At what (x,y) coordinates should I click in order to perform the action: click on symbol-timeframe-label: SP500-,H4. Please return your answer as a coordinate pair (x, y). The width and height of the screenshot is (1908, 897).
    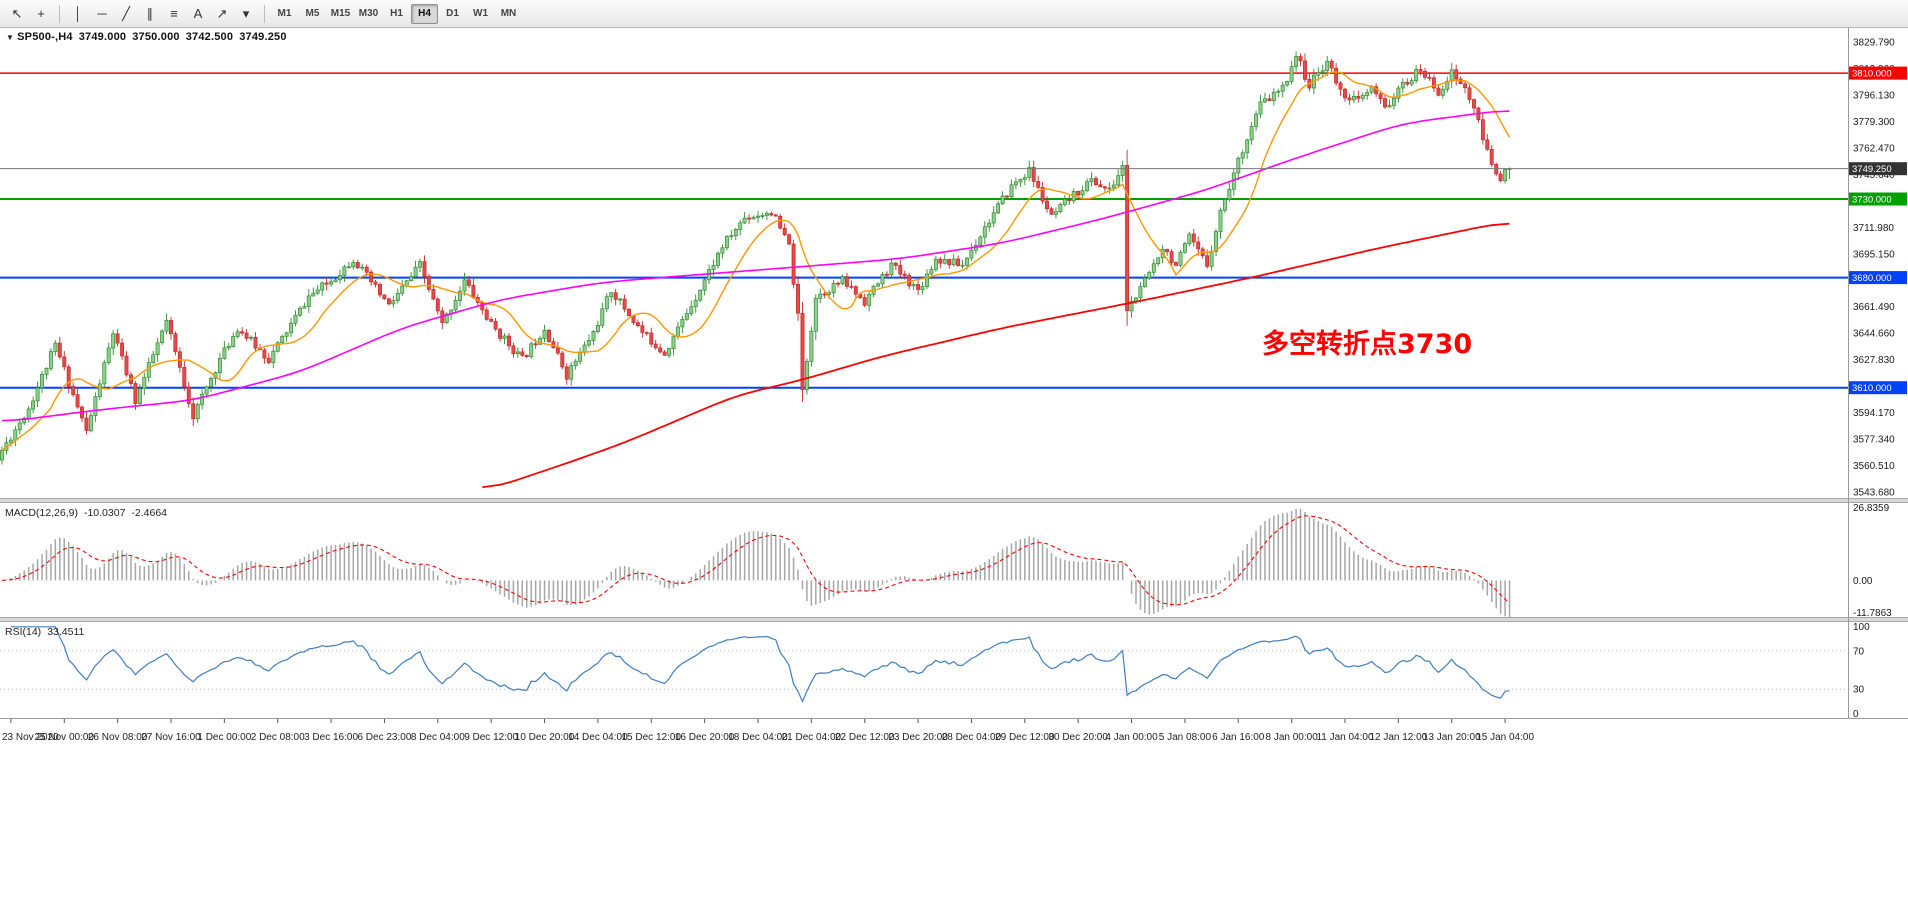
    Looking at the image, I should click on (45, 37).